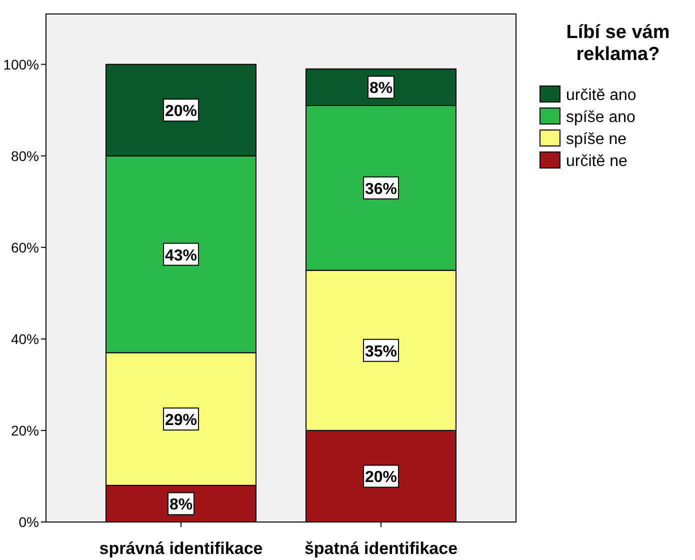  I want to click on data-label: 29%, so click(181, 421).